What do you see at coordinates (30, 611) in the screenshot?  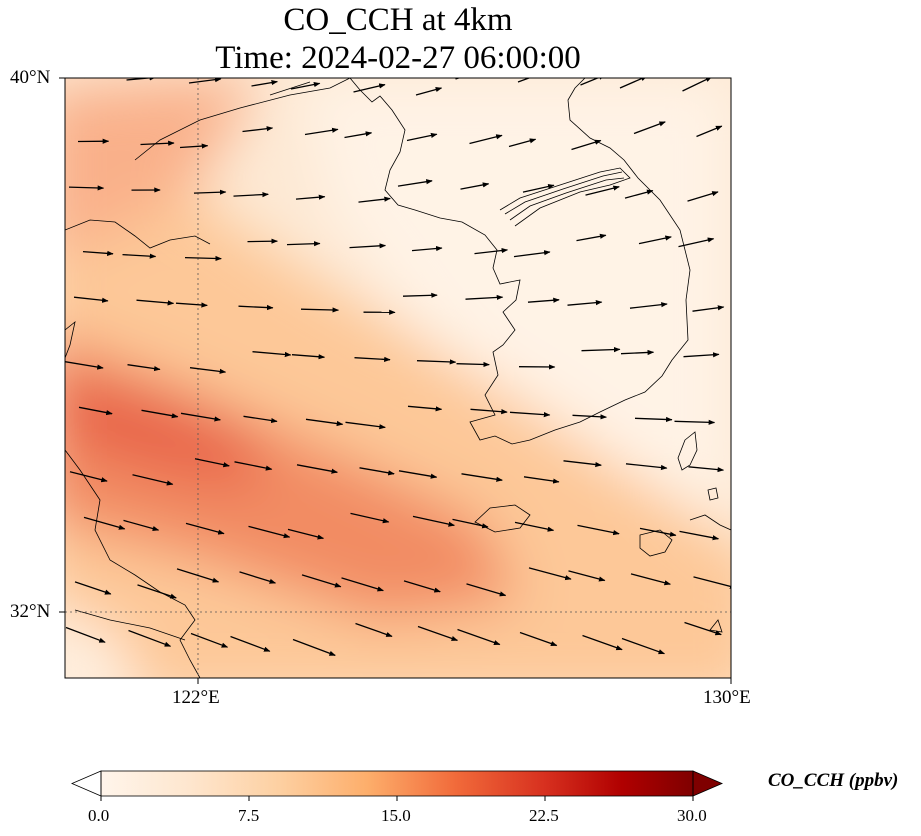 I see `lat-label-bottom: 32°N` at bounding box center [30, 611].